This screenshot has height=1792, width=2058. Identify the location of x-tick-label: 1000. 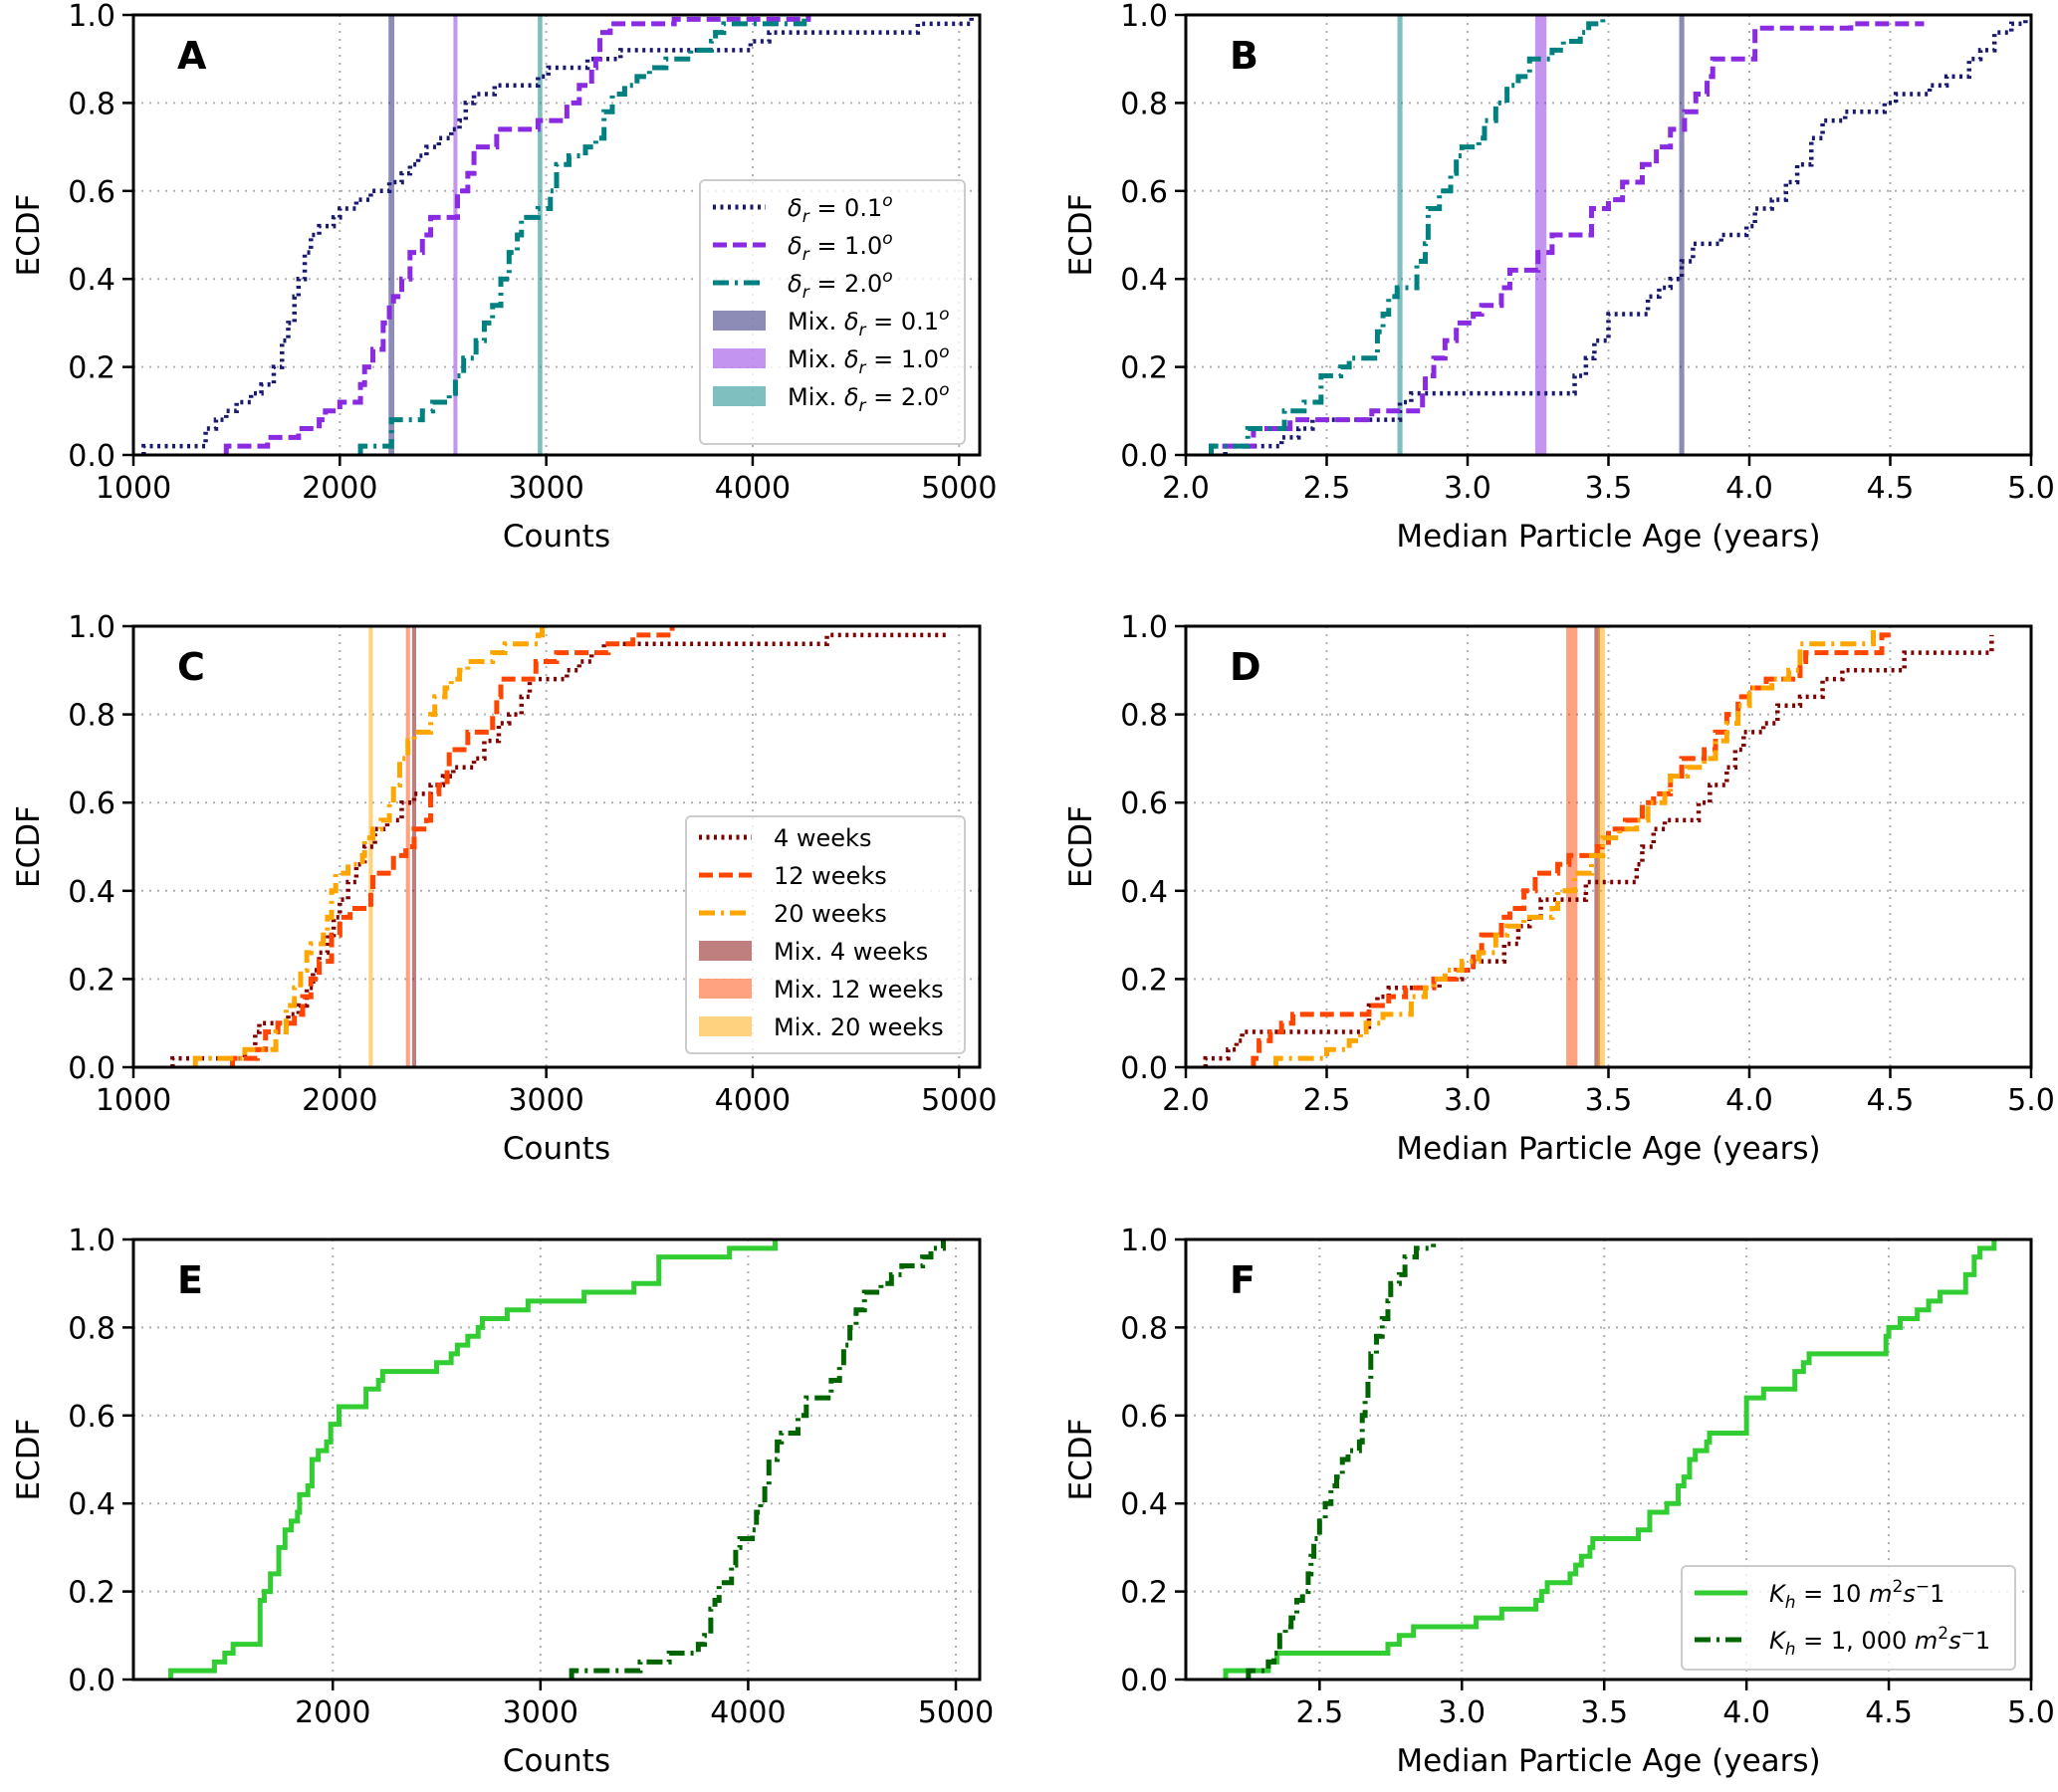
(133, 1100).